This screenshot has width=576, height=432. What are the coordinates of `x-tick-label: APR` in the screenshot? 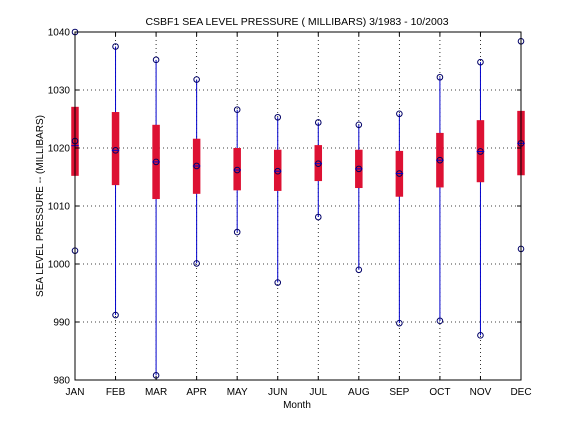 It's located at (196, 392).